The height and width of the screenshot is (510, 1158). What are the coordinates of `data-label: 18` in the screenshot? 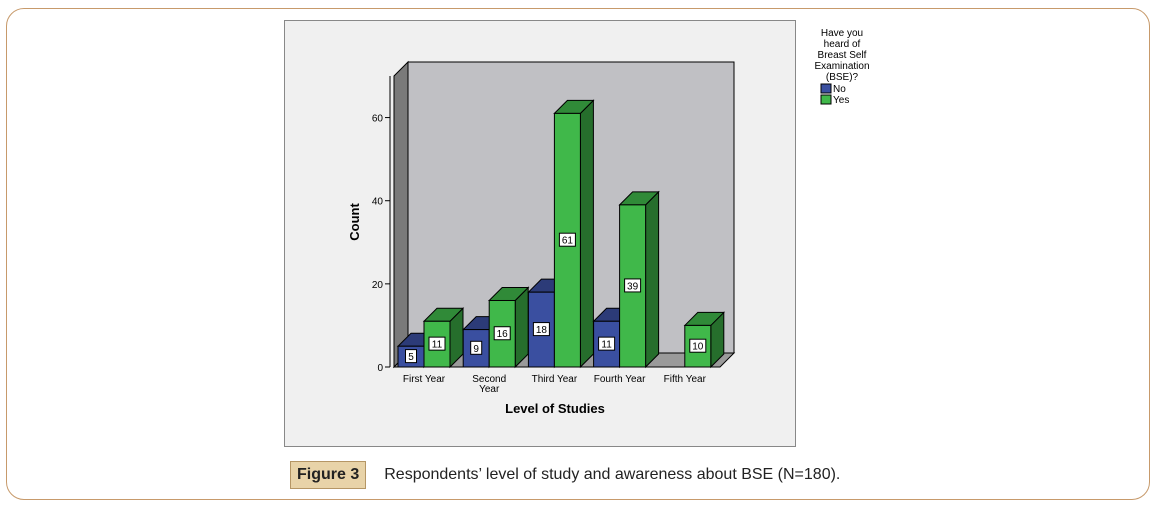 It's located at (542, 330).